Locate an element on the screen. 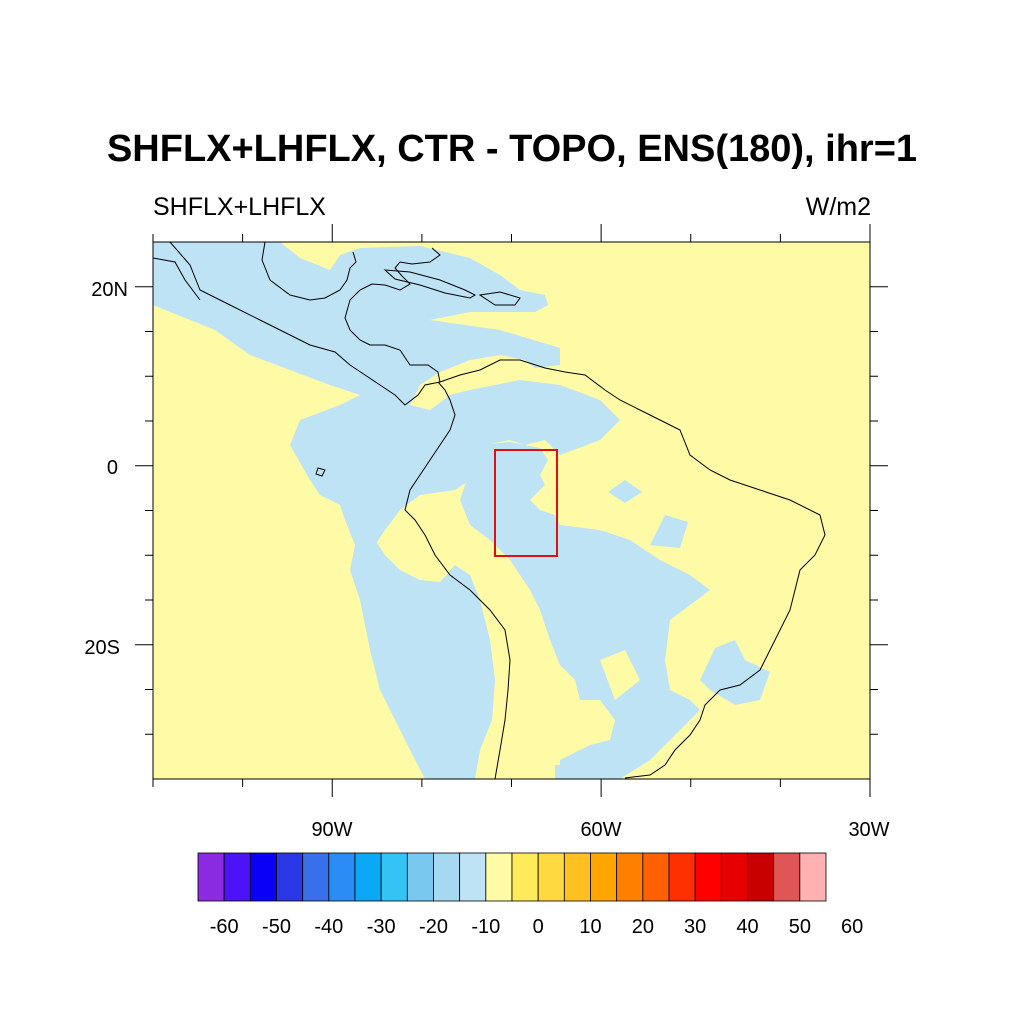 Image resolution: width=1024 pixels, height=1024 pixels. colorbar-label: 20 is located at coordinates (643, 927).